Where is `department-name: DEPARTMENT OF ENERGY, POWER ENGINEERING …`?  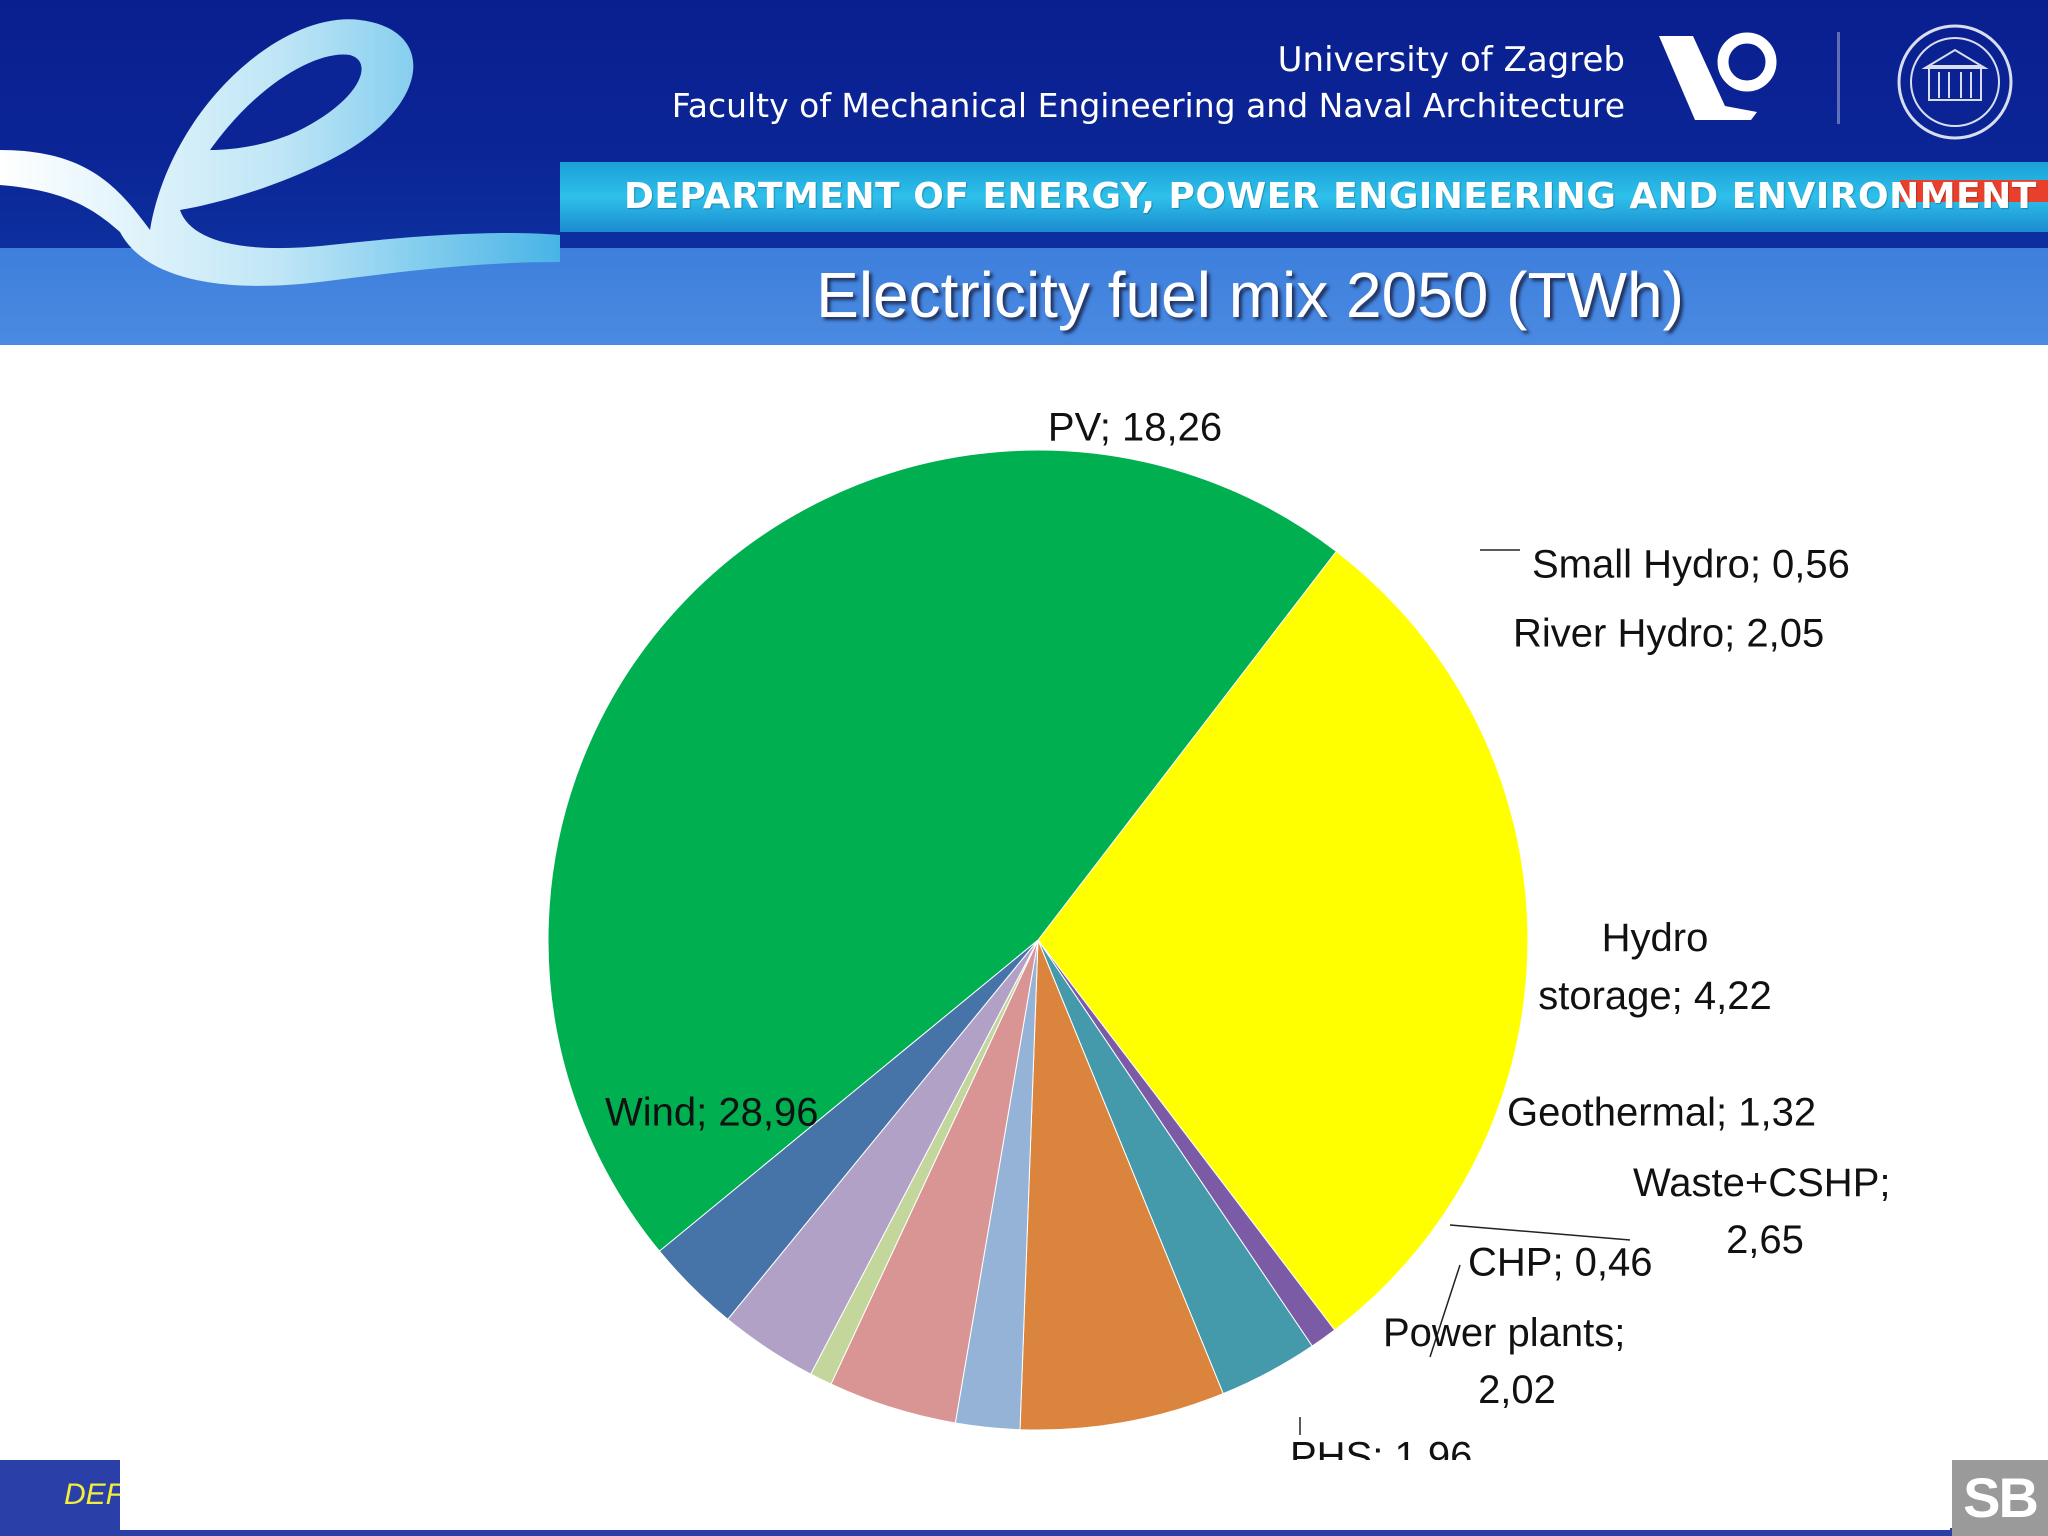
department-name: DEPARTMENT OF ENERGY, POWER ENGINEERING … is located at coordinates (1330, 196).